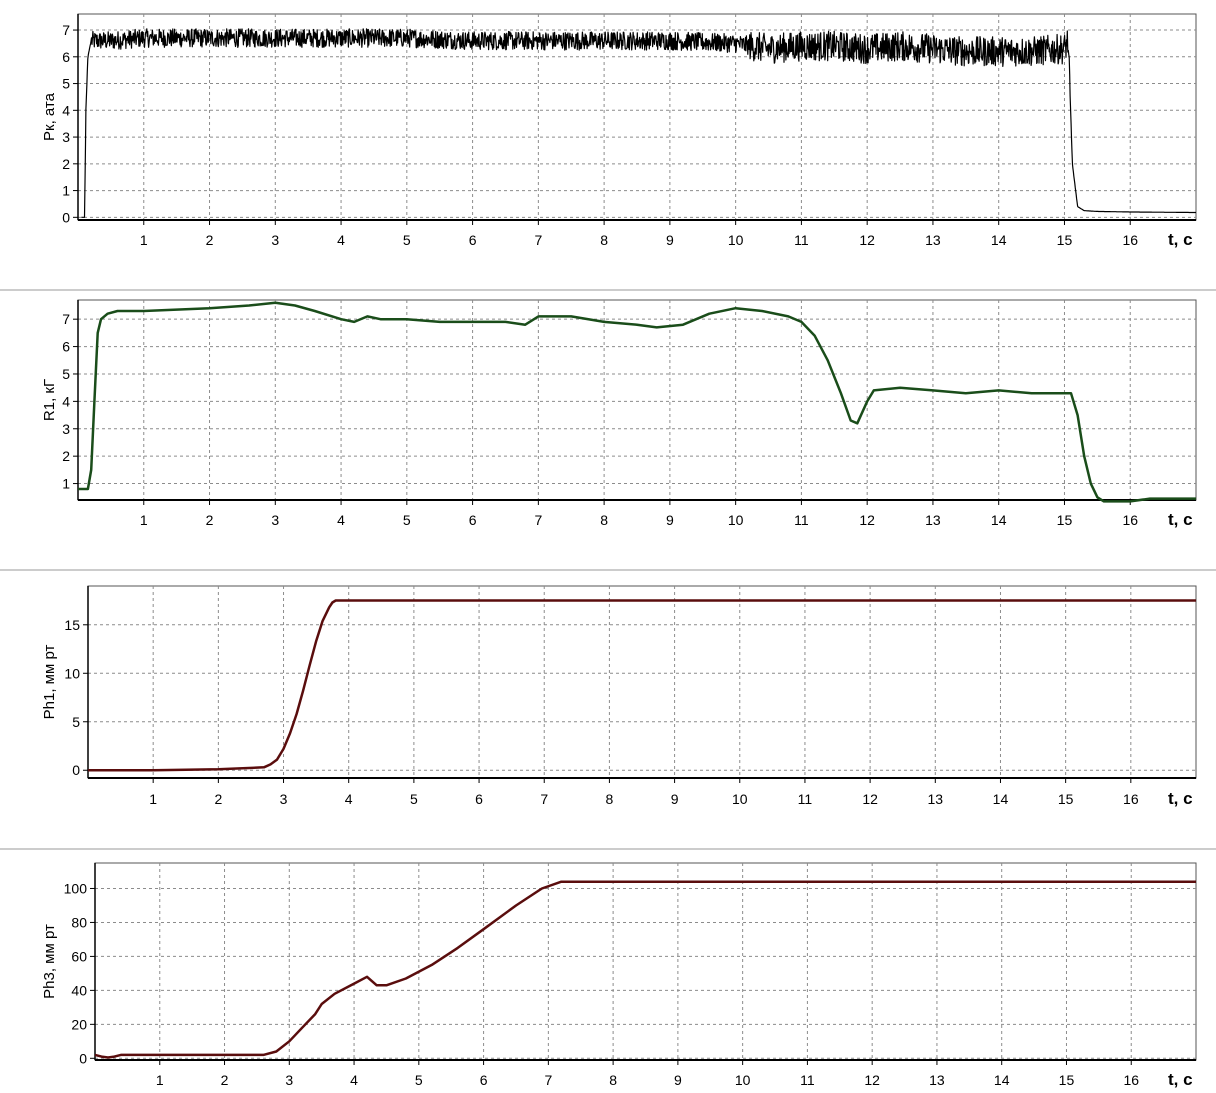  I want to click on y-tick-label: 6, so click(66, 347).